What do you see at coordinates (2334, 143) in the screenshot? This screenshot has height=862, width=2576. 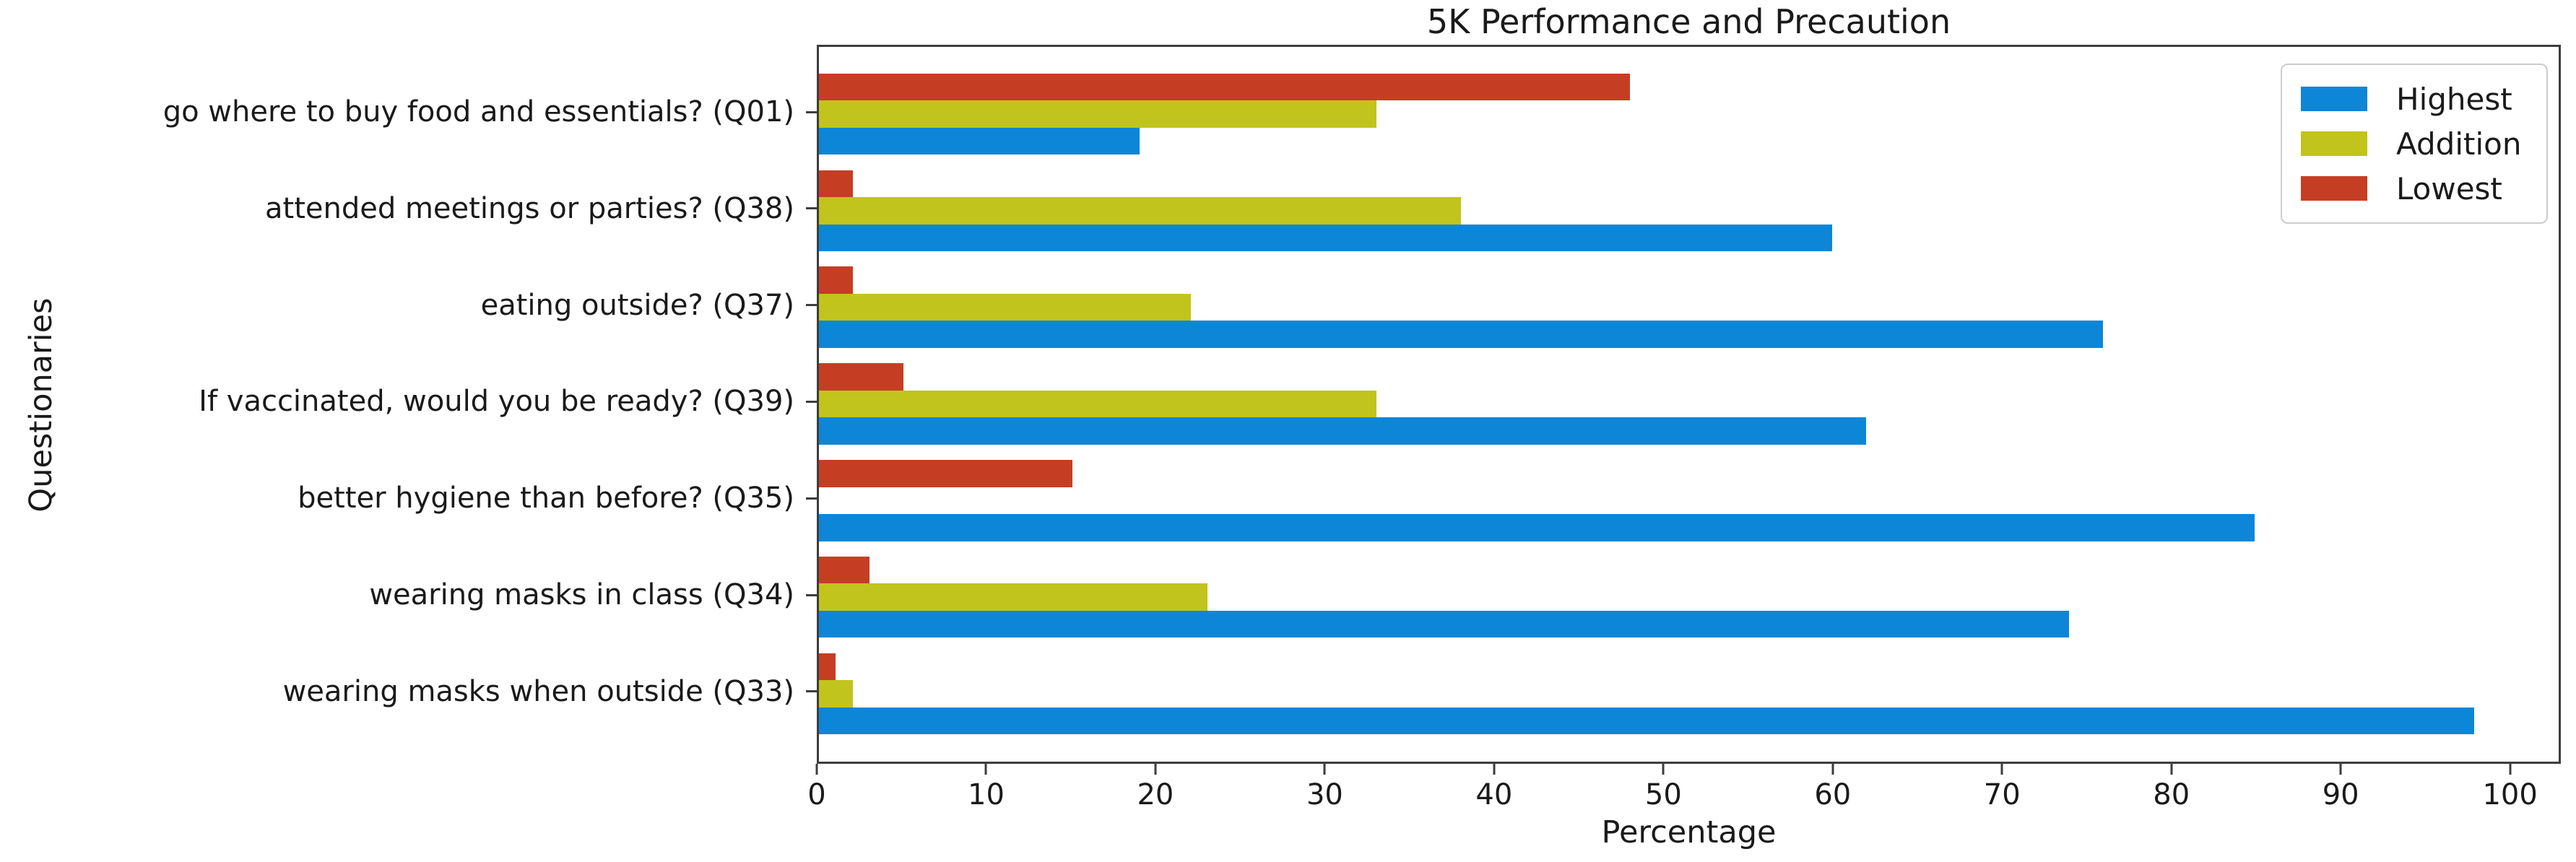 I see `legend-swatch-addition` at bounding box center [2334, 143].